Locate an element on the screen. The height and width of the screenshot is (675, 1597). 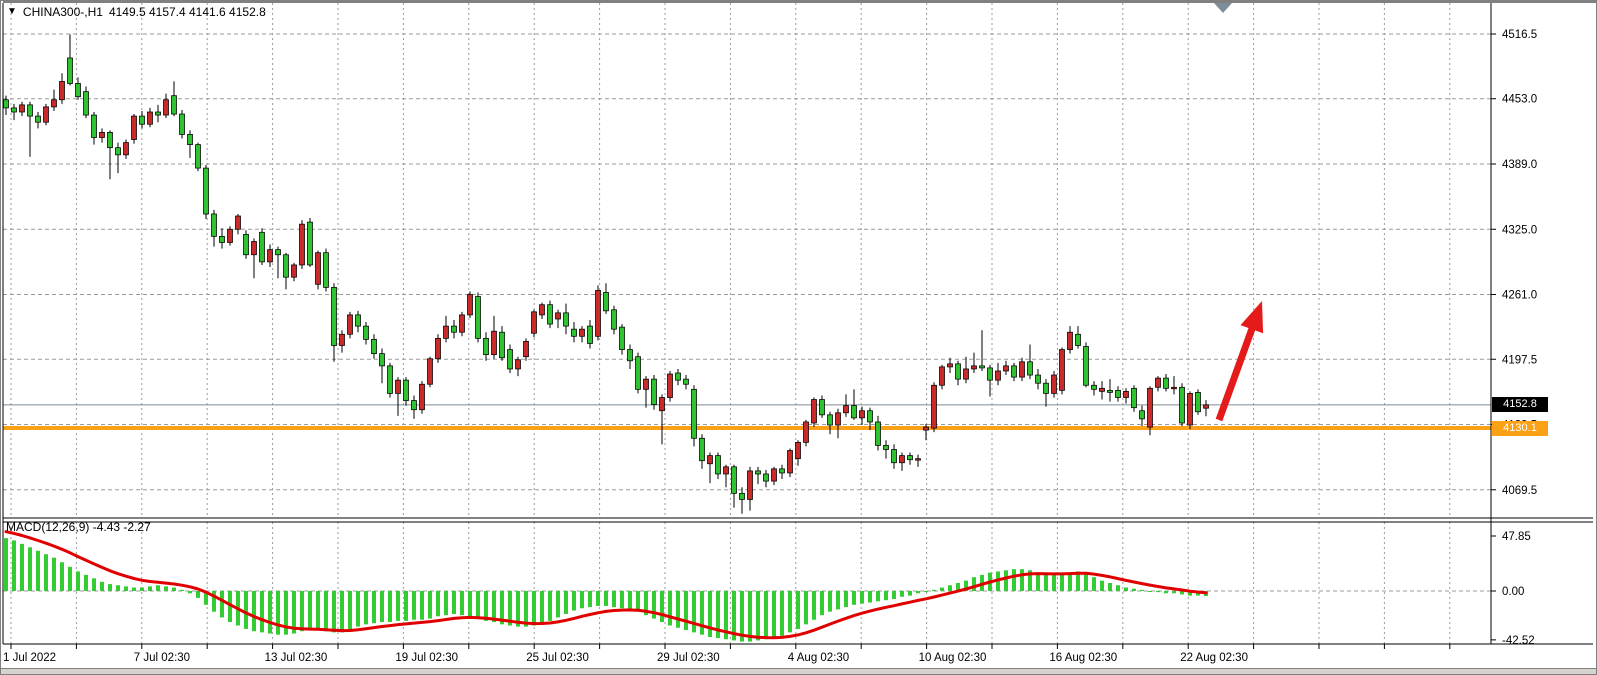
symbol-dropdown-icon: ▼ is located at coordinates (12, 11).